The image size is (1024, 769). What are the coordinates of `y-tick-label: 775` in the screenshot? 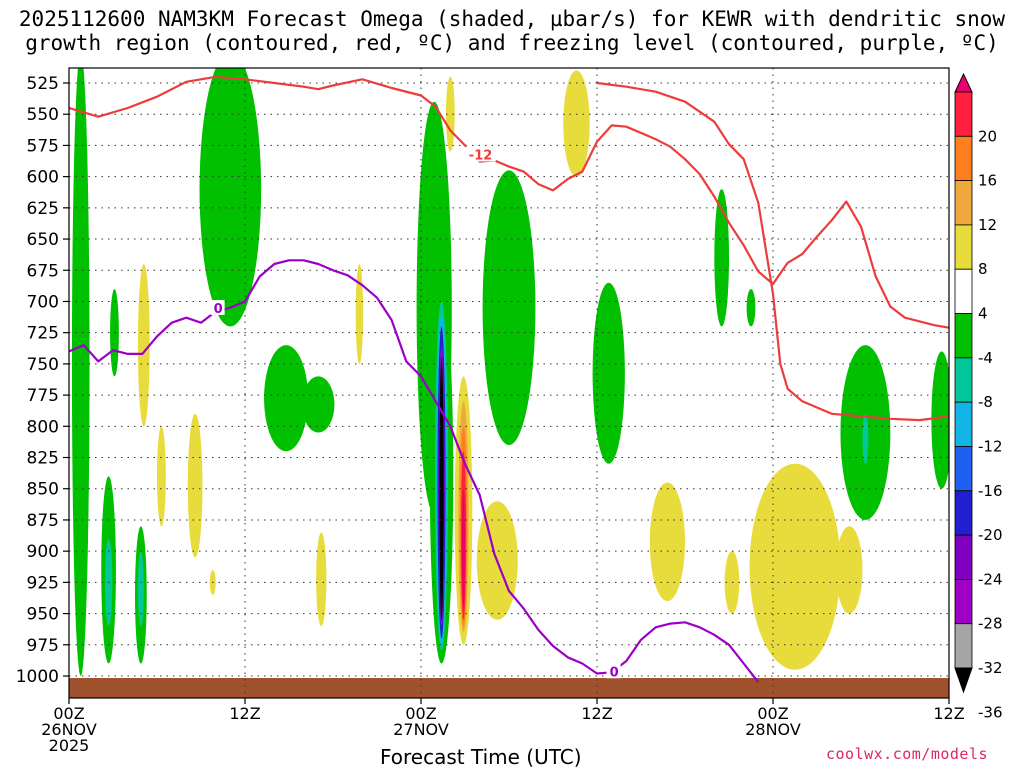 It's located at (43, 396).